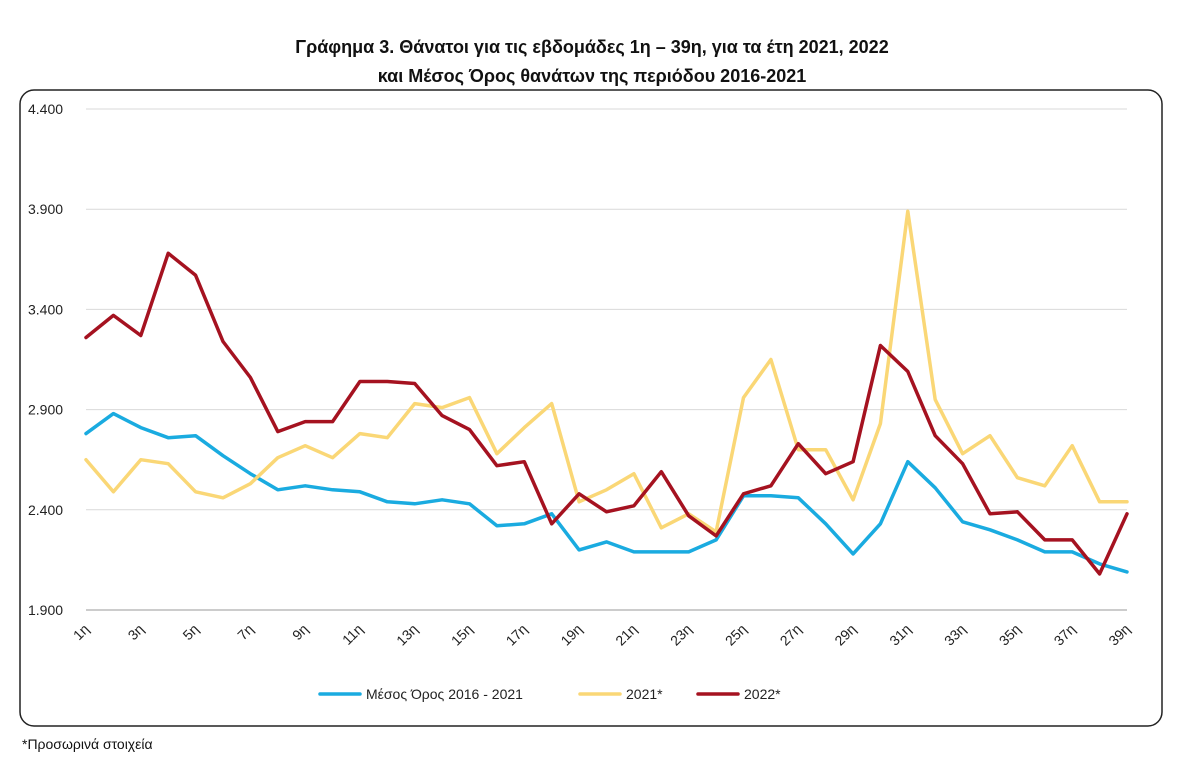  Describe the element at coordinates (45, 109) in the screenshot. I see `y-tick-label: 4.400` at that location.